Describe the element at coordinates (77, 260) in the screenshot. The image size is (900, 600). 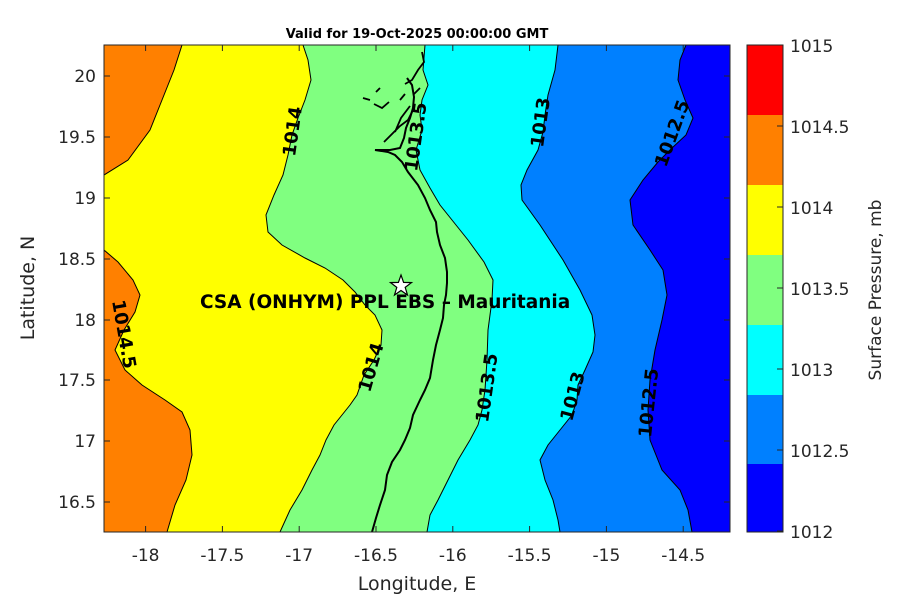
I see `y-tick-label: 18.5` at that location.